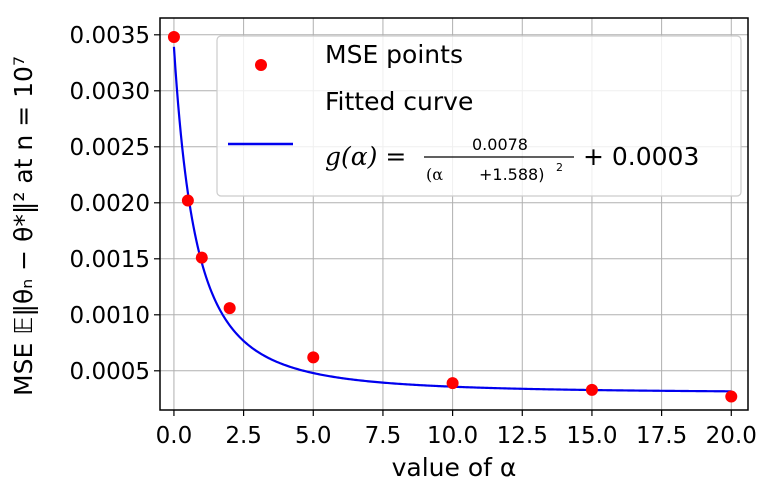 The image size is (761, 483). Describe the element at coordinates (511, 174) in the screenshot. I see `formula-denominator-right: +1.588)` at that location.